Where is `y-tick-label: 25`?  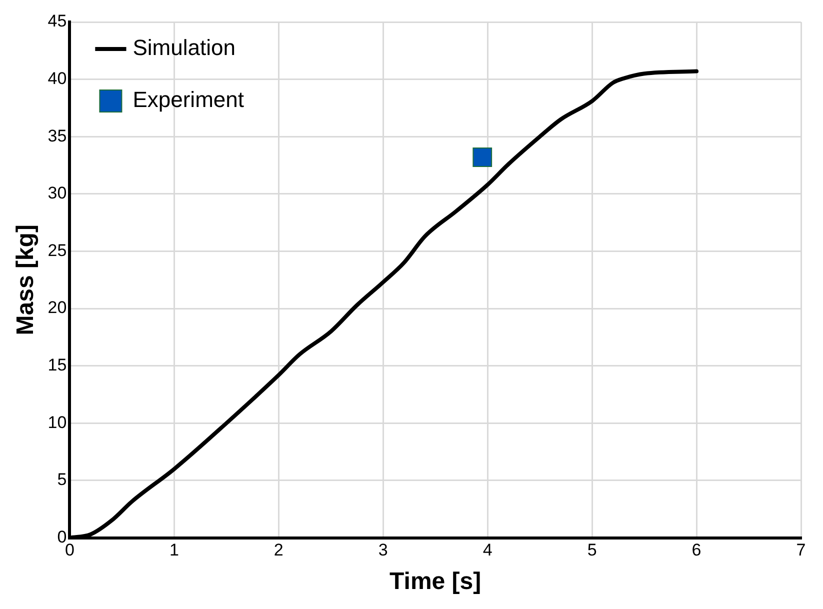
y-tick-label: 25 is located at coordinates (57, 250).